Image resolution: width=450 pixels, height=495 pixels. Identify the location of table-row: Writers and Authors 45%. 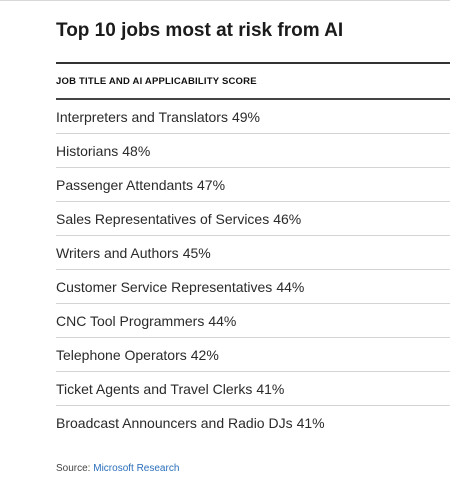
(253, 253).